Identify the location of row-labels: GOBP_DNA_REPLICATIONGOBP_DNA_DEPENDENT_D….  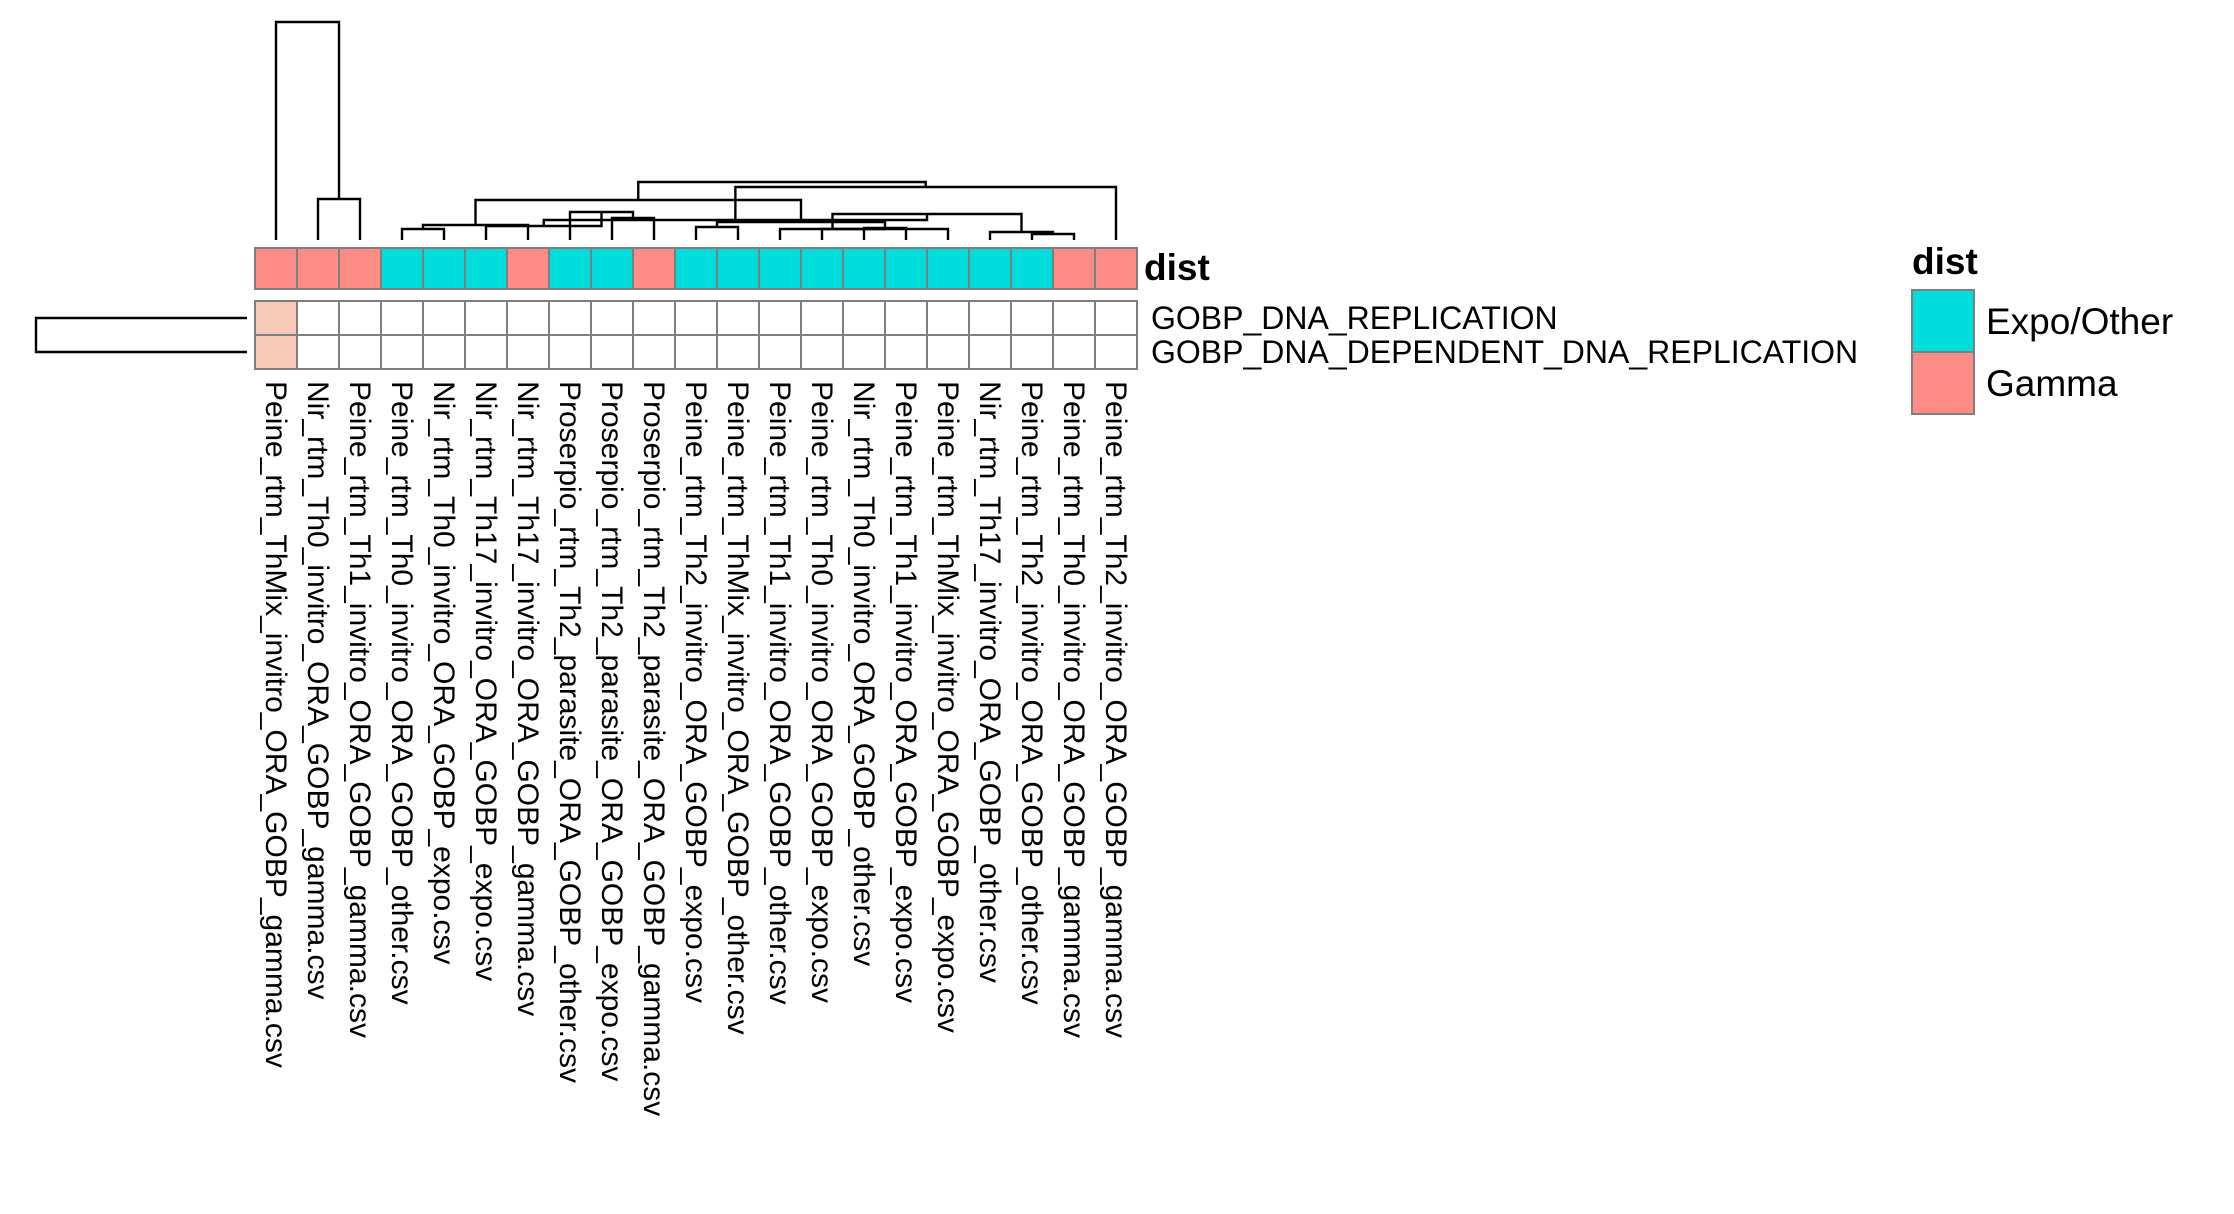
(1504, 335).